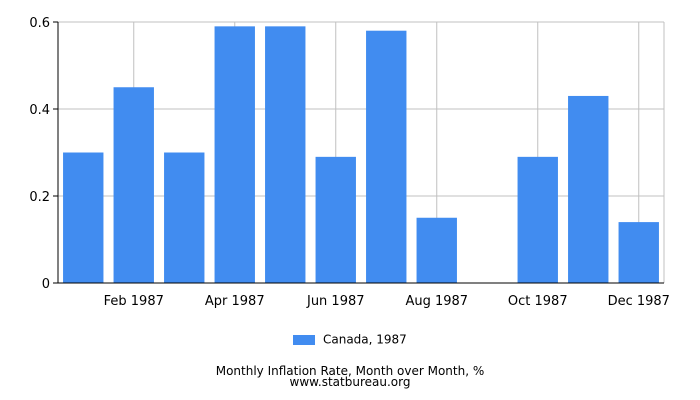 This screenshot has height=400, width=700. Describe the element at coordinates (39, 23) in the screenshot. I see `y-tick-label: 0.6` at that location.